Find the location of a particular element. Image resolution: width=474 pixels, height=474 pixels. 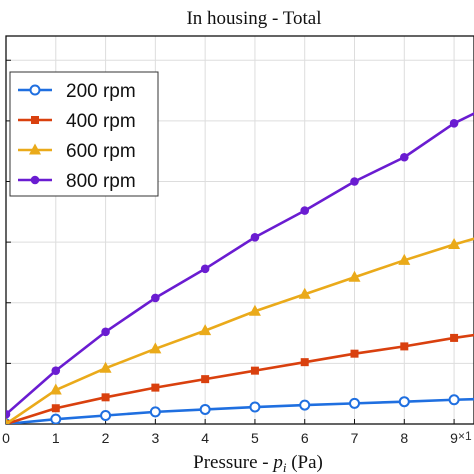

x-tick-label-6: 6 is located at coordinates (305, 438).